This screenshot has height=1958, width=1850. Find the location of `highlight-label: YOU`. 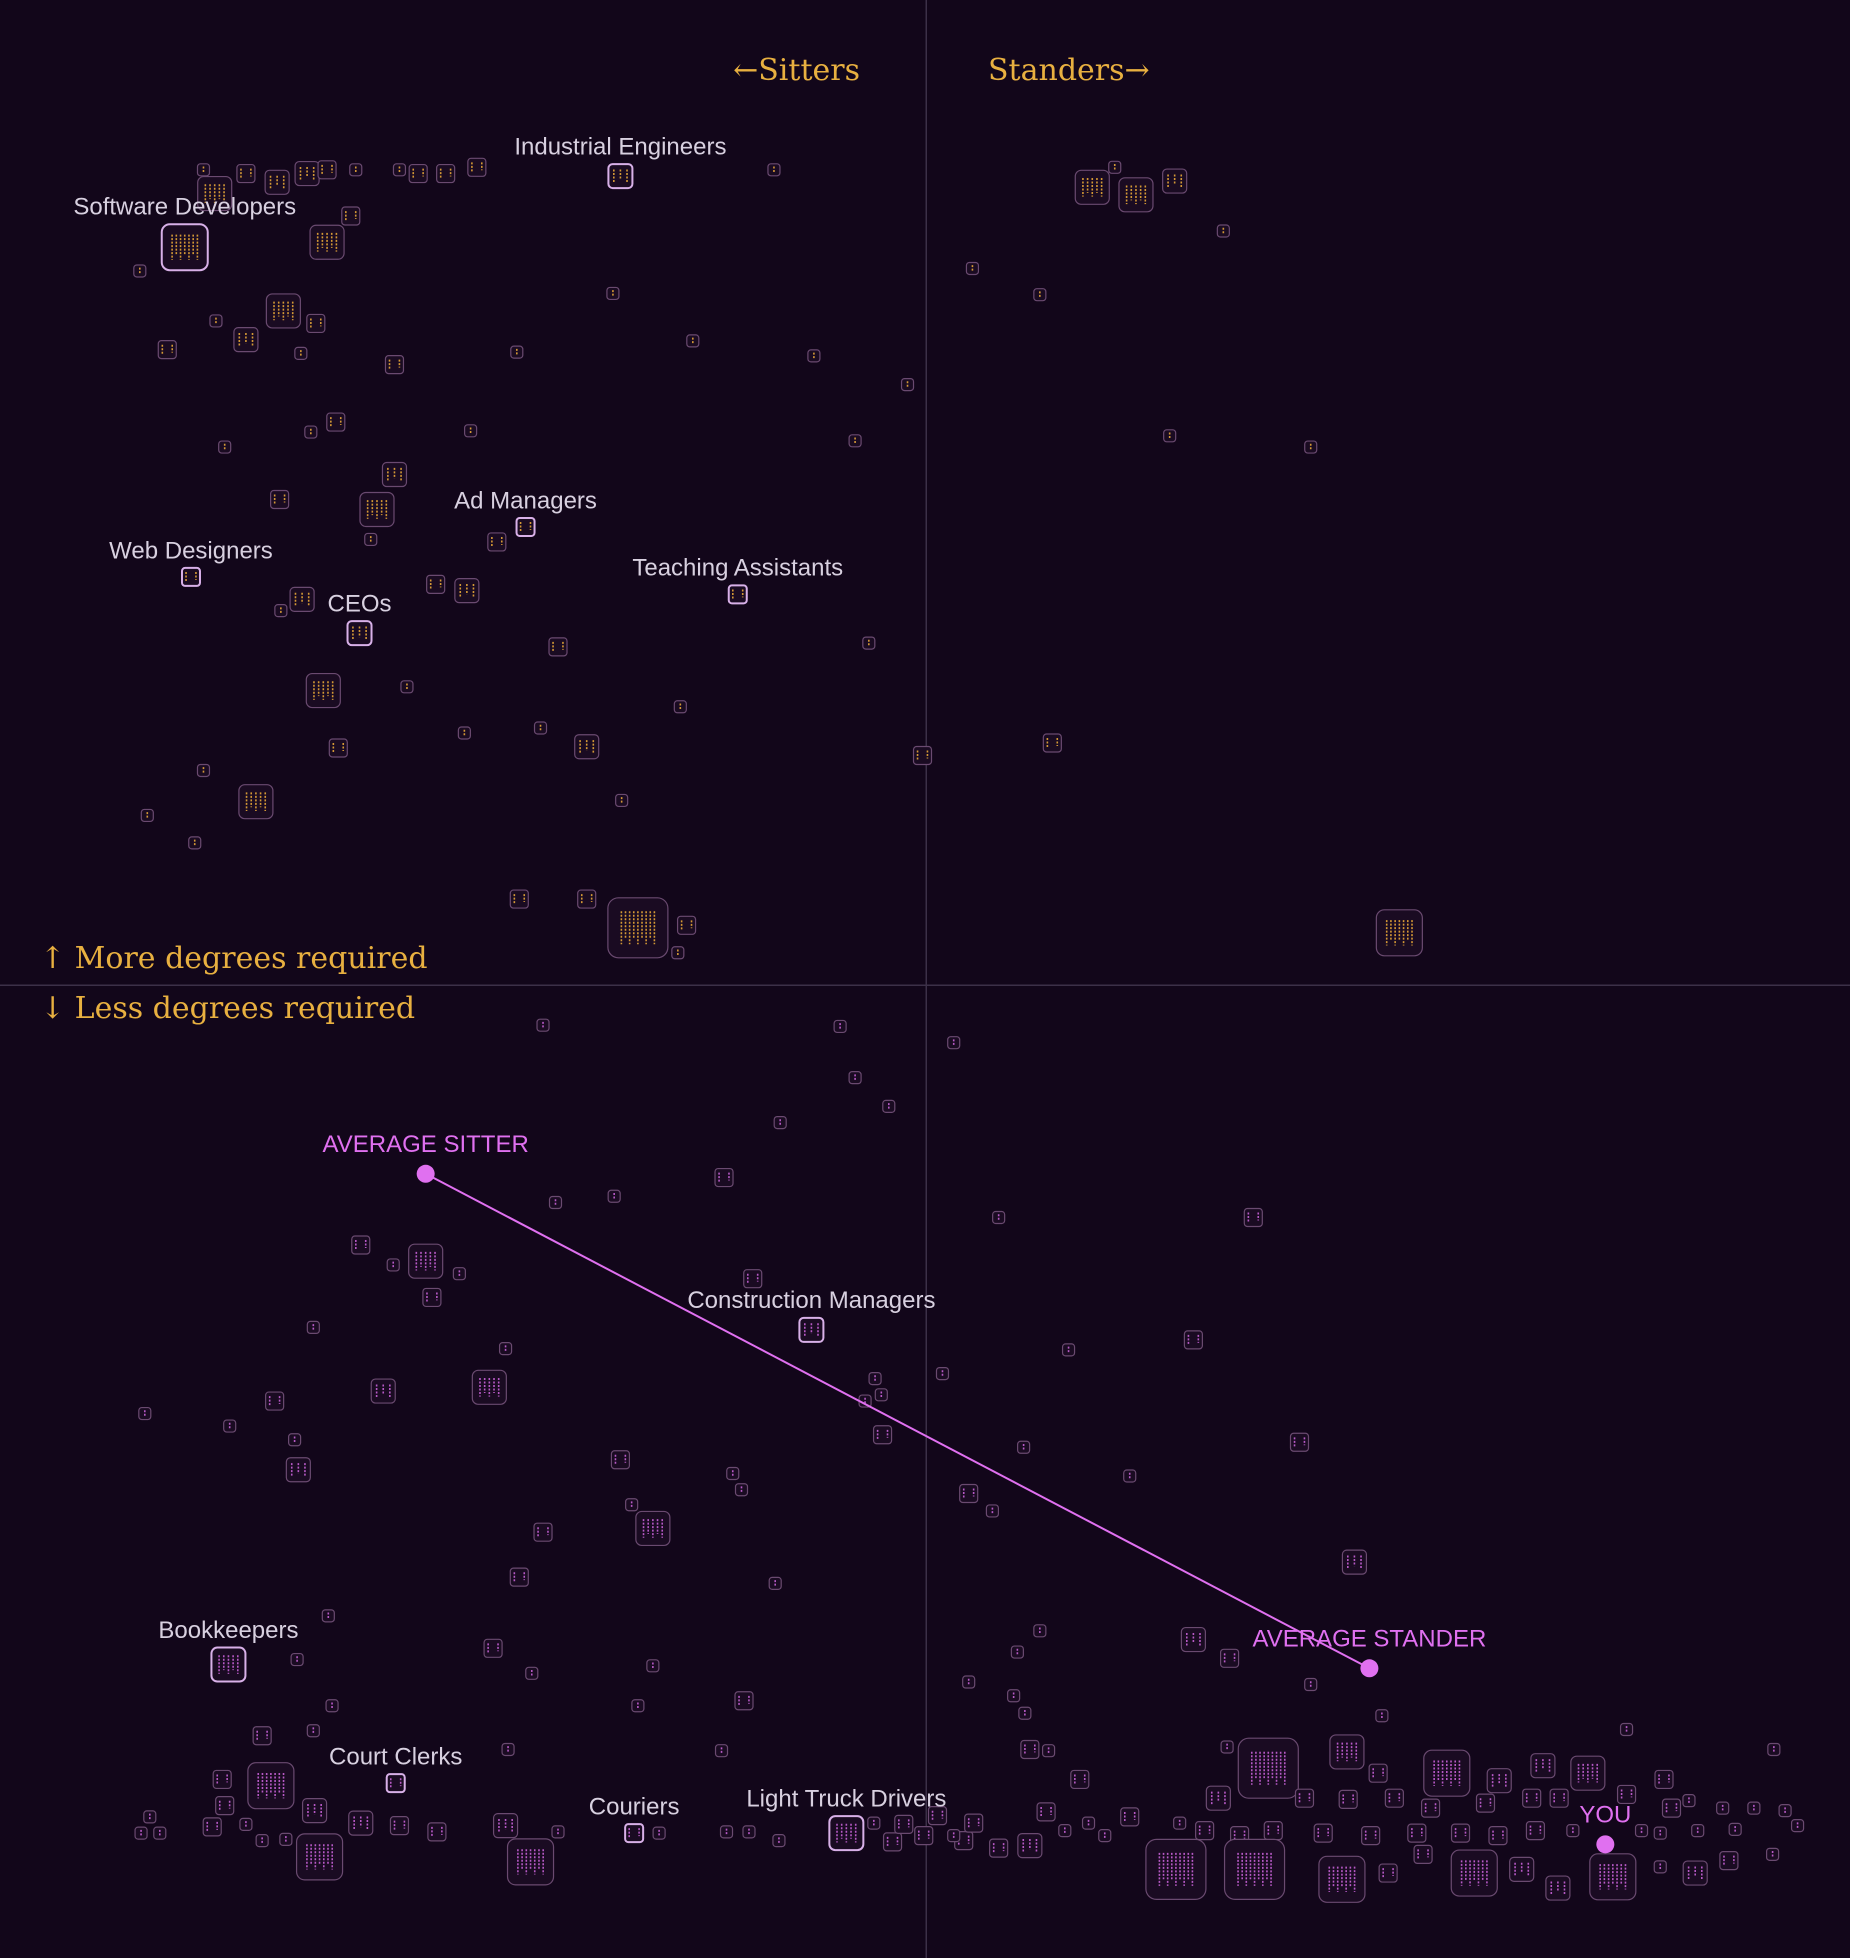

highlight-label: YOU is located at coordinates (1605, 1815).